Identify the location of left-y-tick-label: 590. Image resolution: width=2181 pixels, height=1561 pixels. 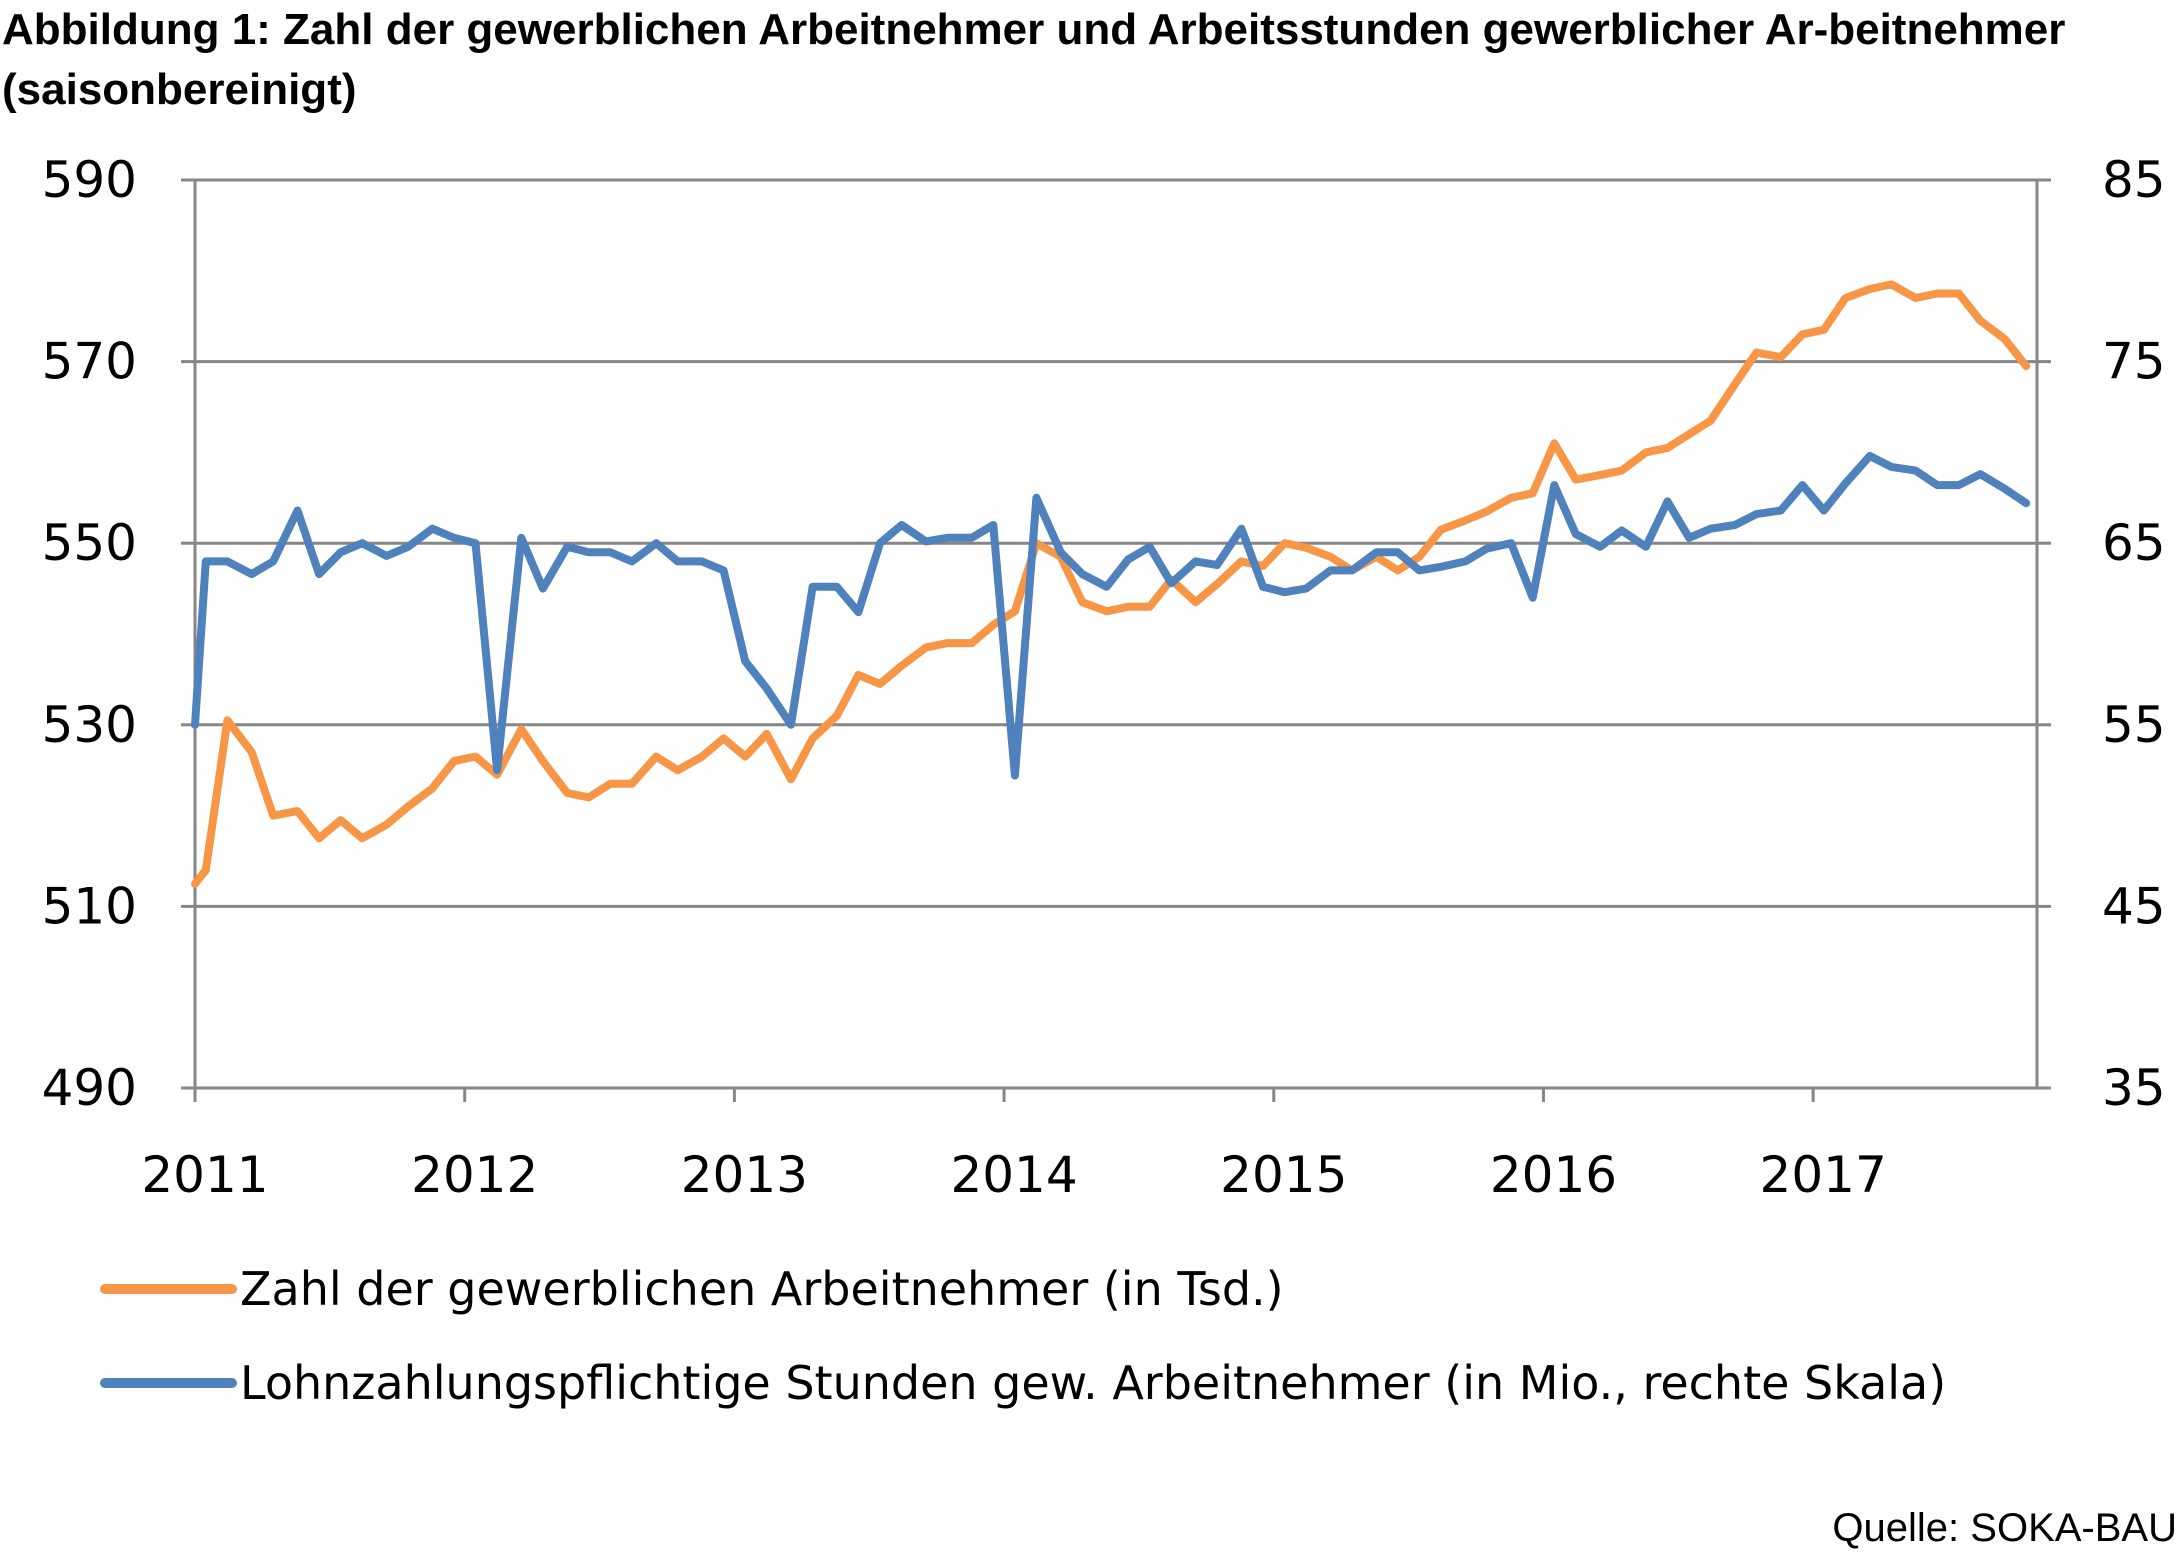
(89, 180).